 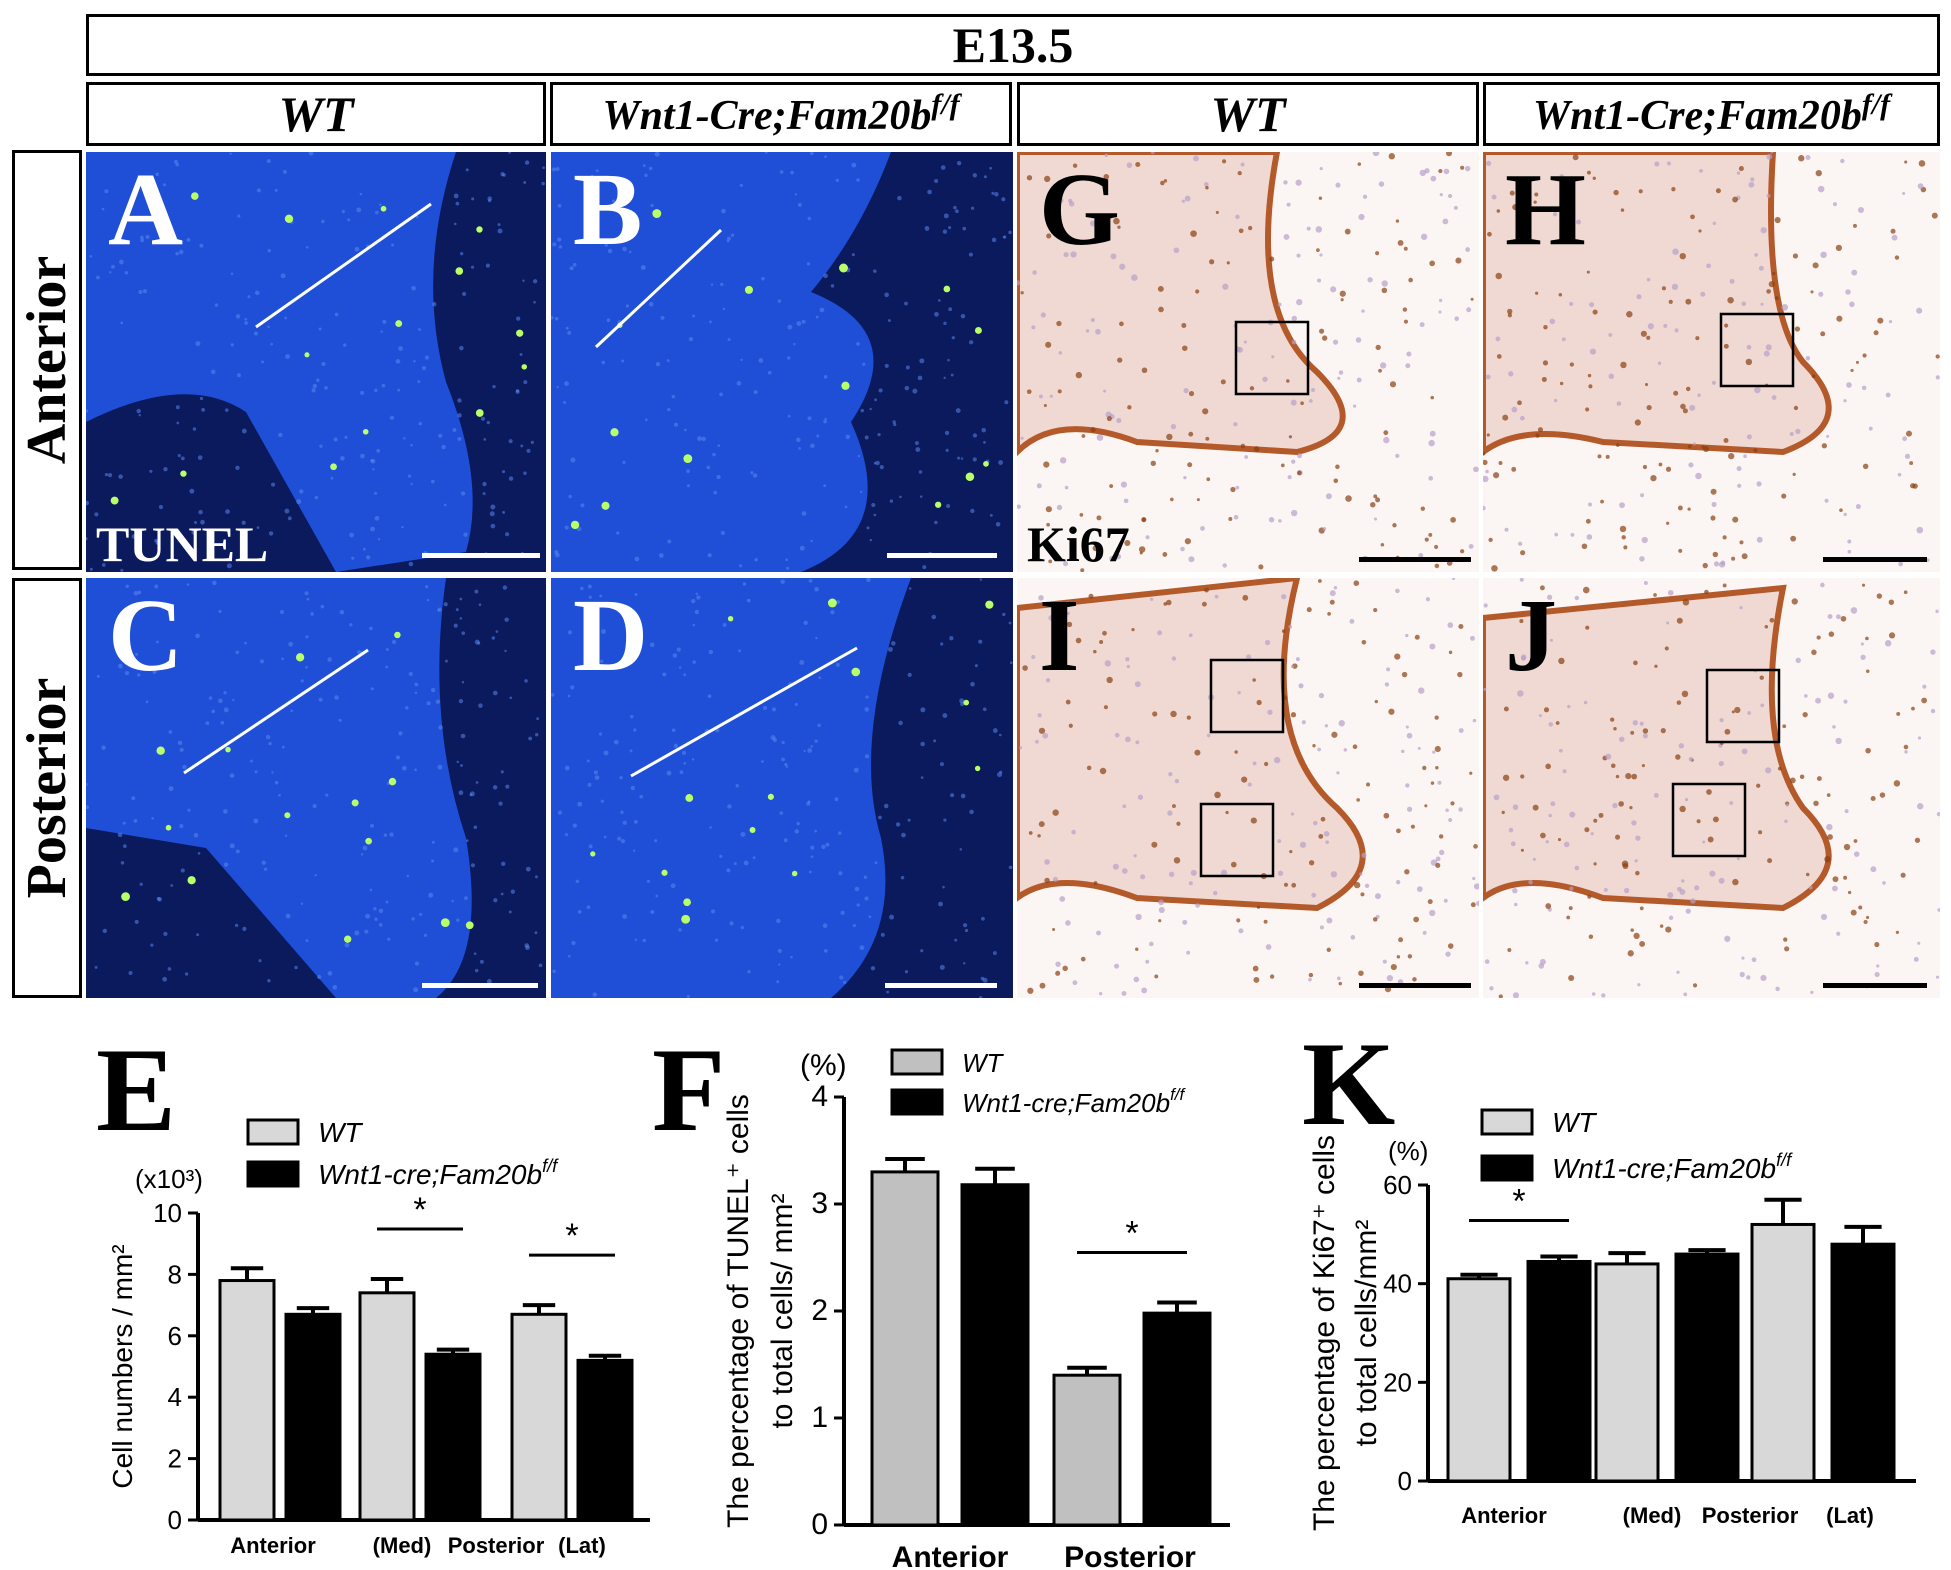 I want to click on scale-bar, so click(x=942, y=555).